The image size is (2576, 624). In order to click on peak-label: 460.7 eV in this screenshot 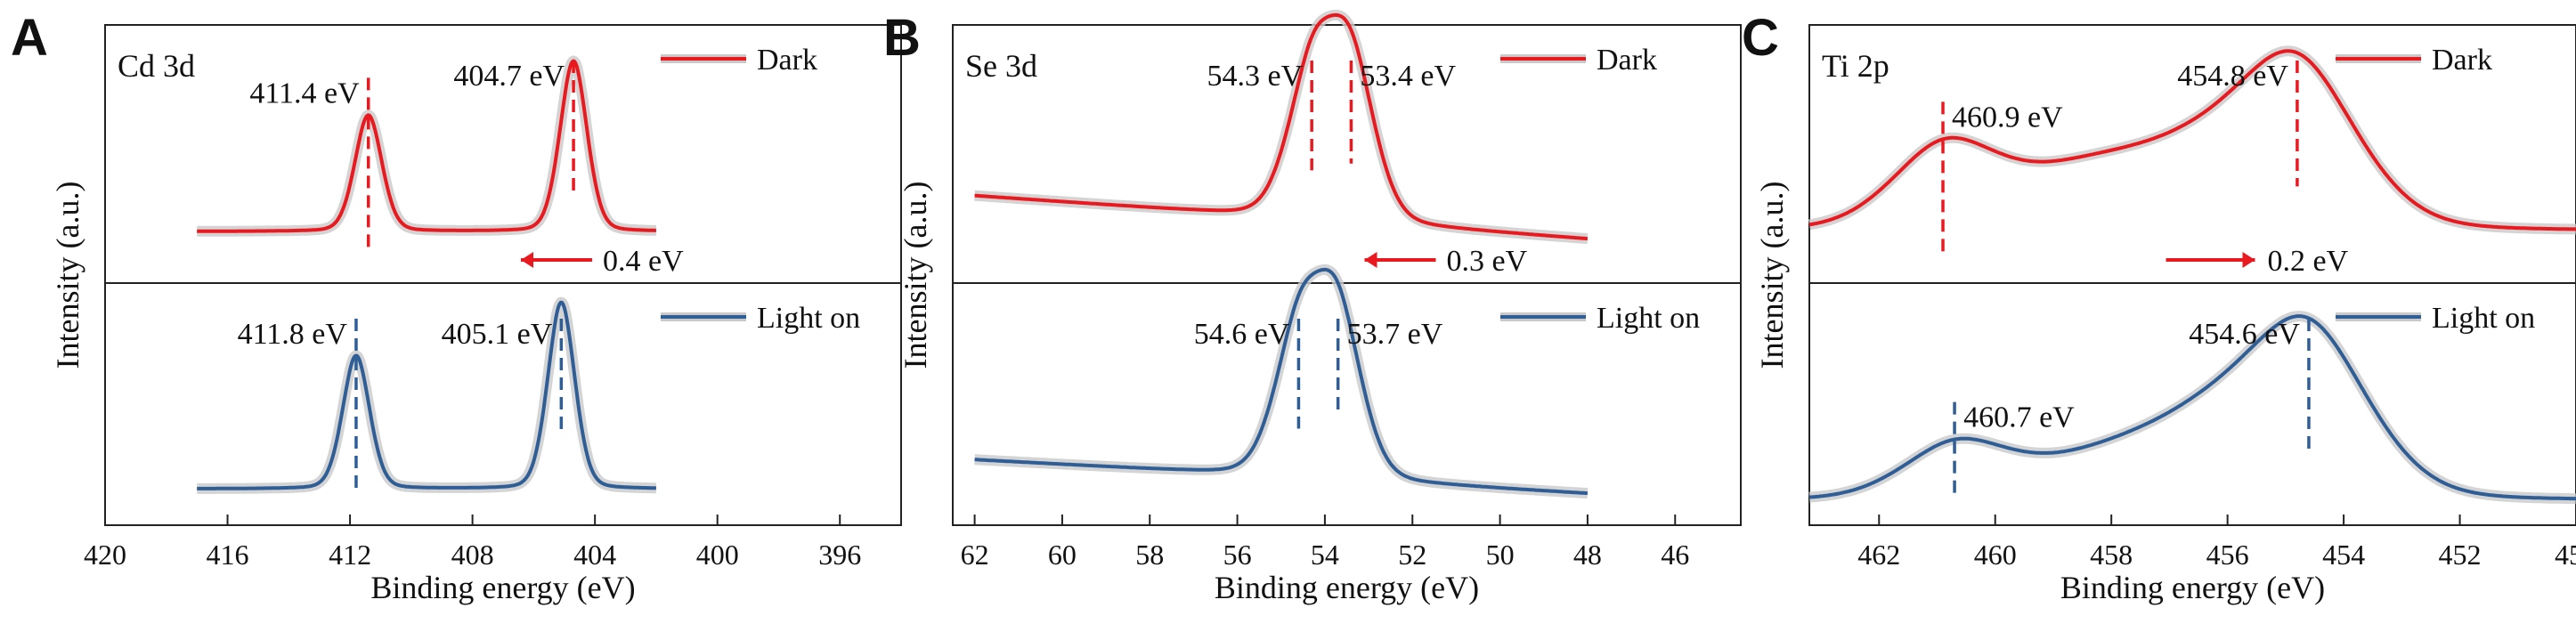, I will do `click(2019, 417)`.